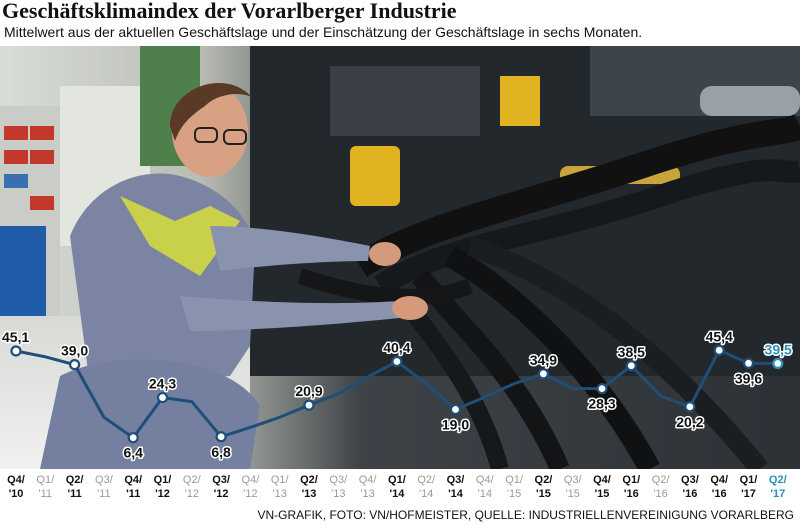 The image size is (800, 526). I want to click on x-tick-label: Q4/'15, so click(602, 487).